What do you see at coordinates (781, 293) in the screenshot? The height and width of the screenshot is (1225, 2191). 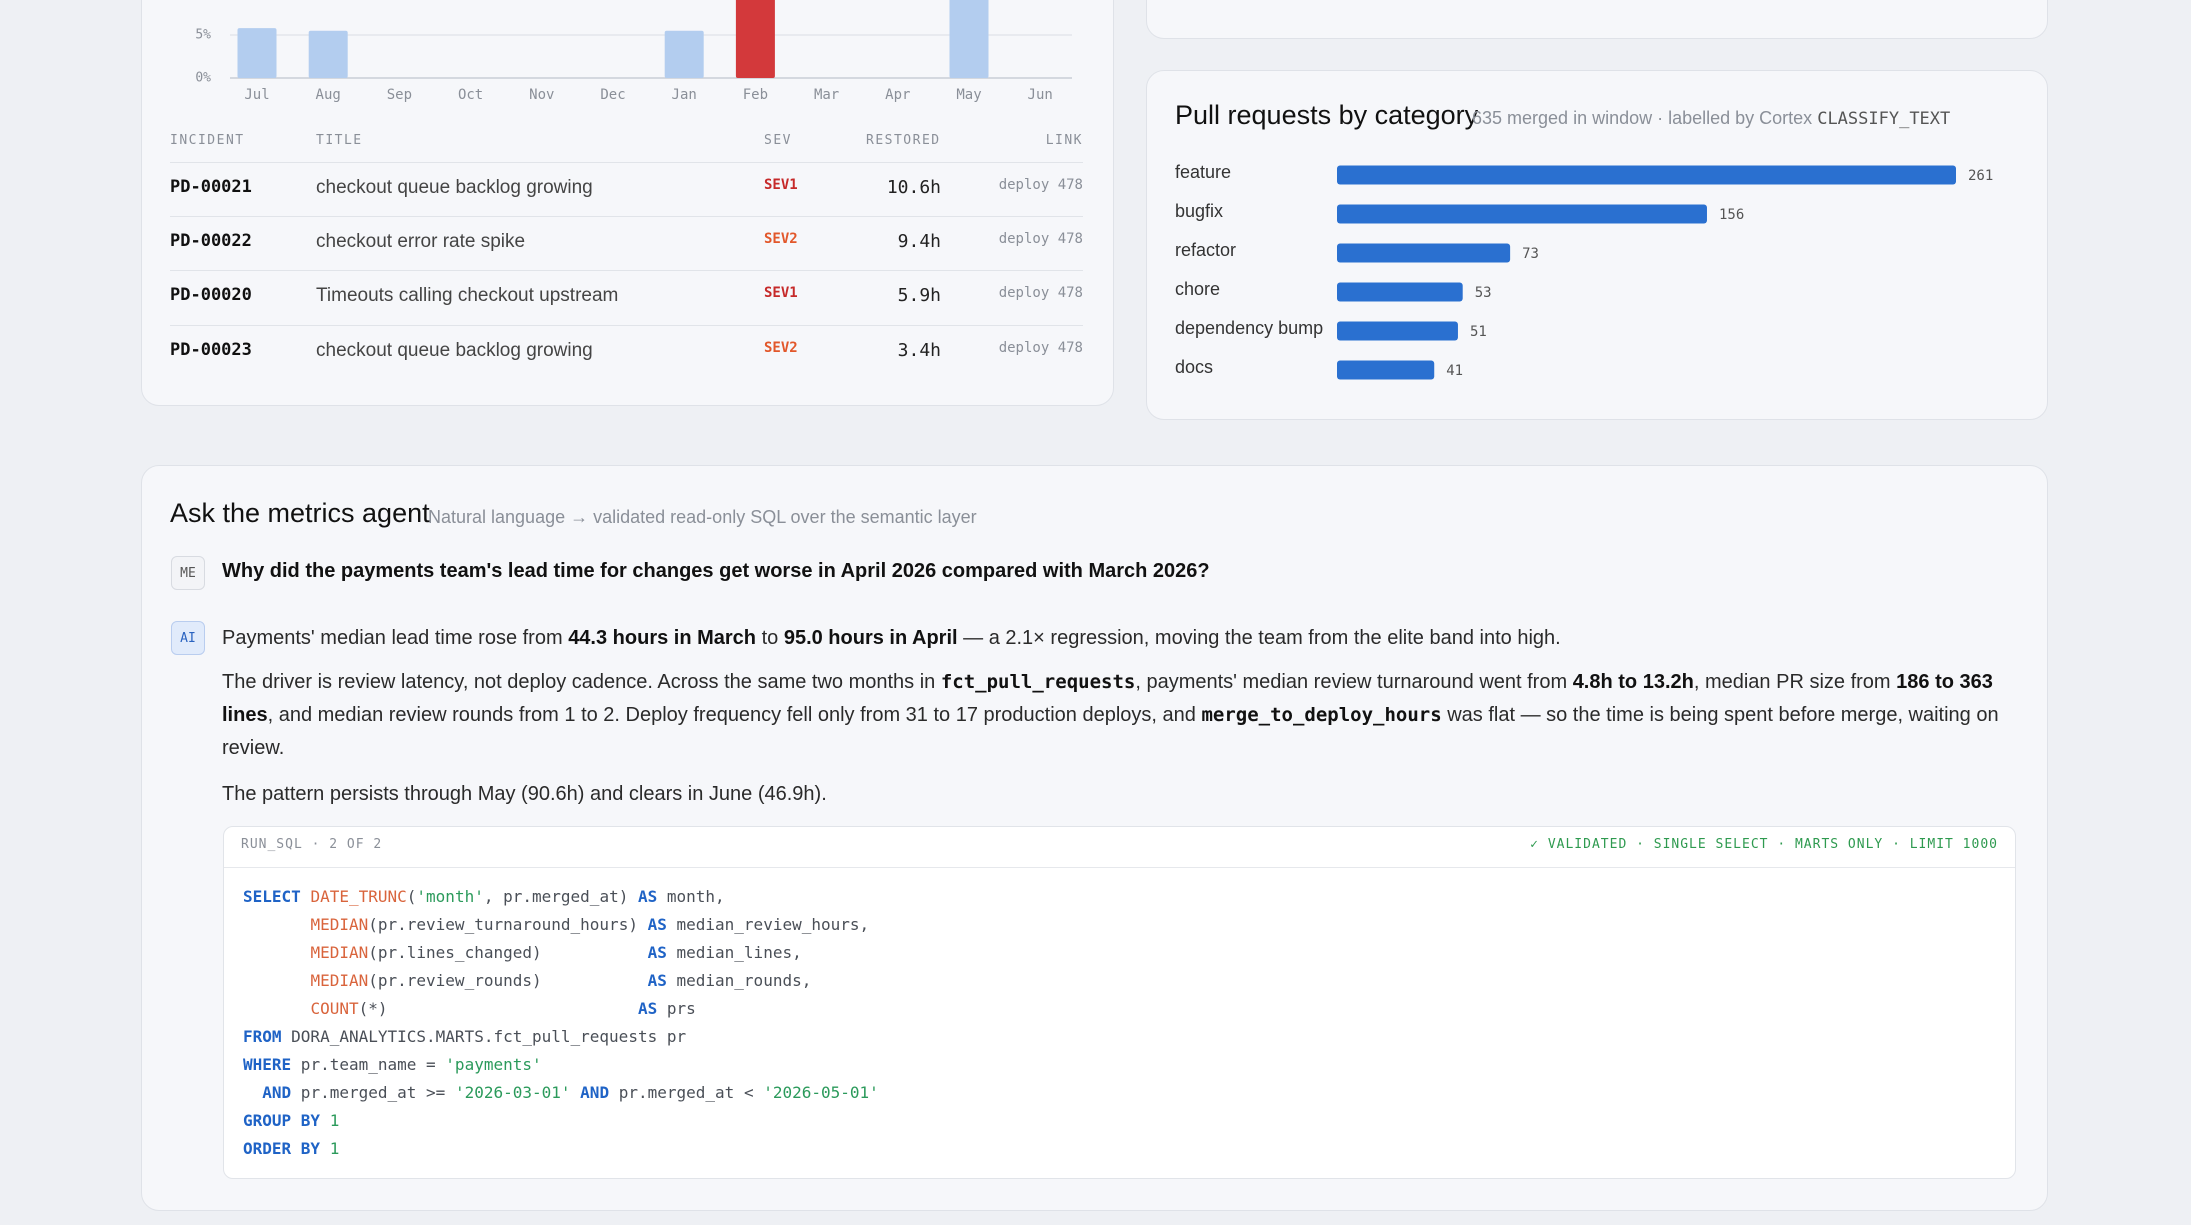 I see `severity: SEV1` at bounding box center [781, 293].